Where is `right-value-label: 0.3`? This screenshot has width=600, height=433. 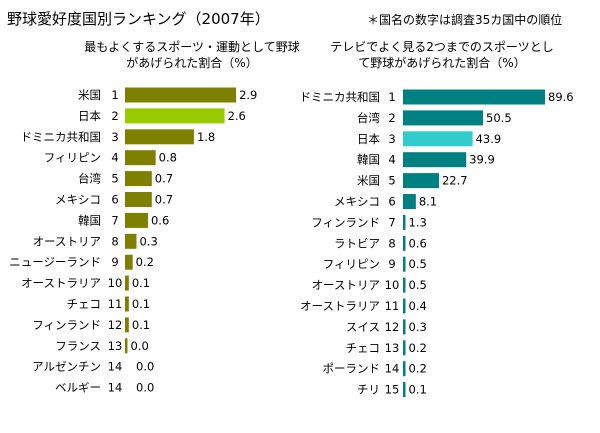
right-value-label: 0.3 is located at coordinates (418, 327).